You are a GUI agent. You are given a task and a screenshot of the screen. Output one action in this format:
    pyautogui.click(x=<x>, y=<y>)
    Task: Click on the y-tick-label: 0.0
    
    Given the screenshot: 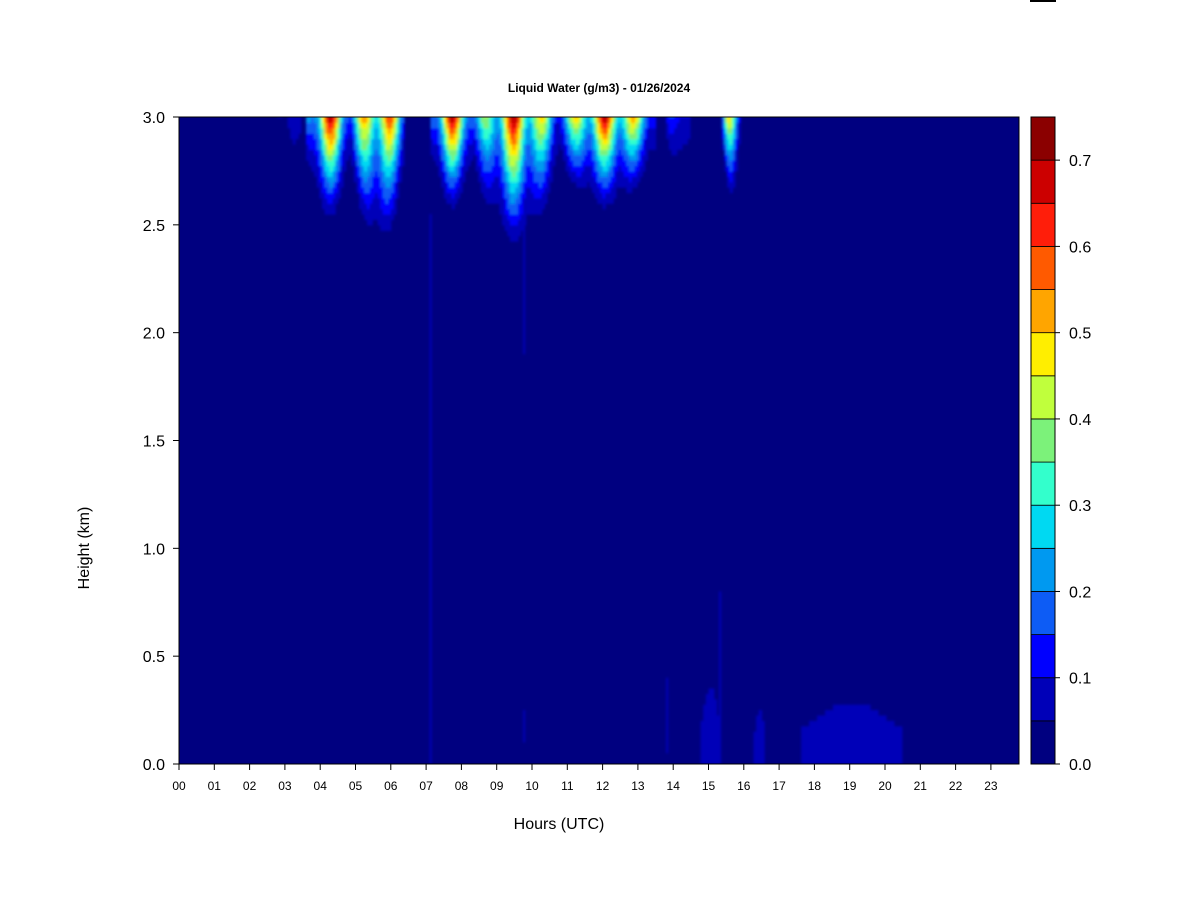 What is the action you would take?
    pyautogui.click(x=154, y=765)
    